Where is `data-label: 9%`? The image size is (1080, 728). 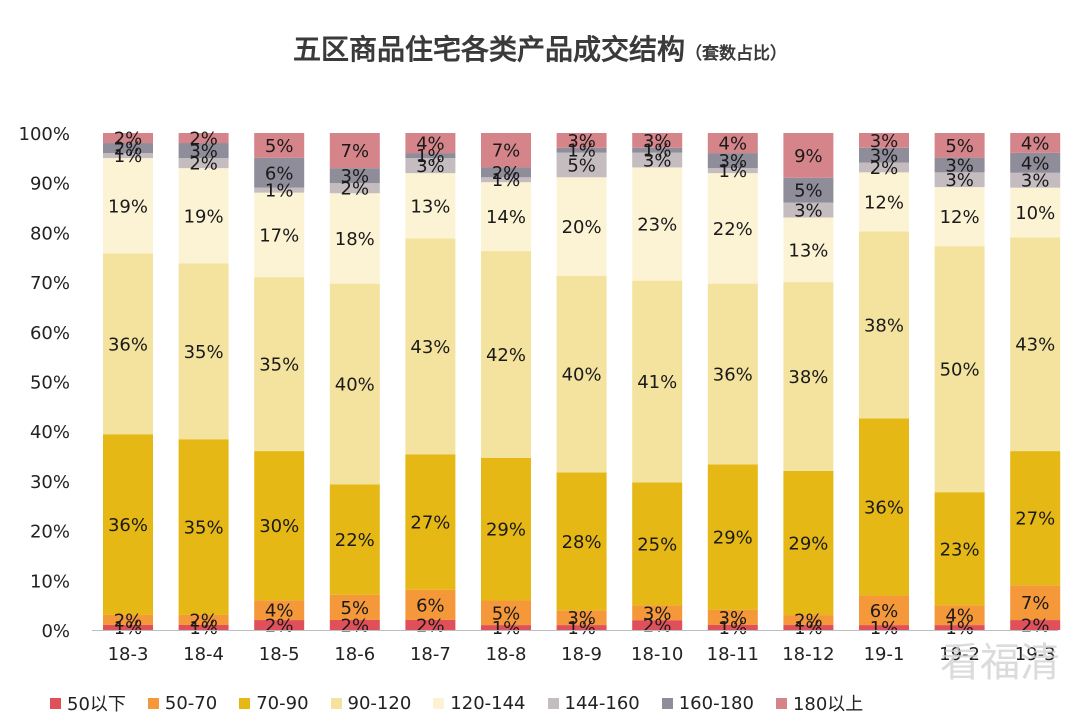
data-label: 9% is located at coordinates (808, 156).